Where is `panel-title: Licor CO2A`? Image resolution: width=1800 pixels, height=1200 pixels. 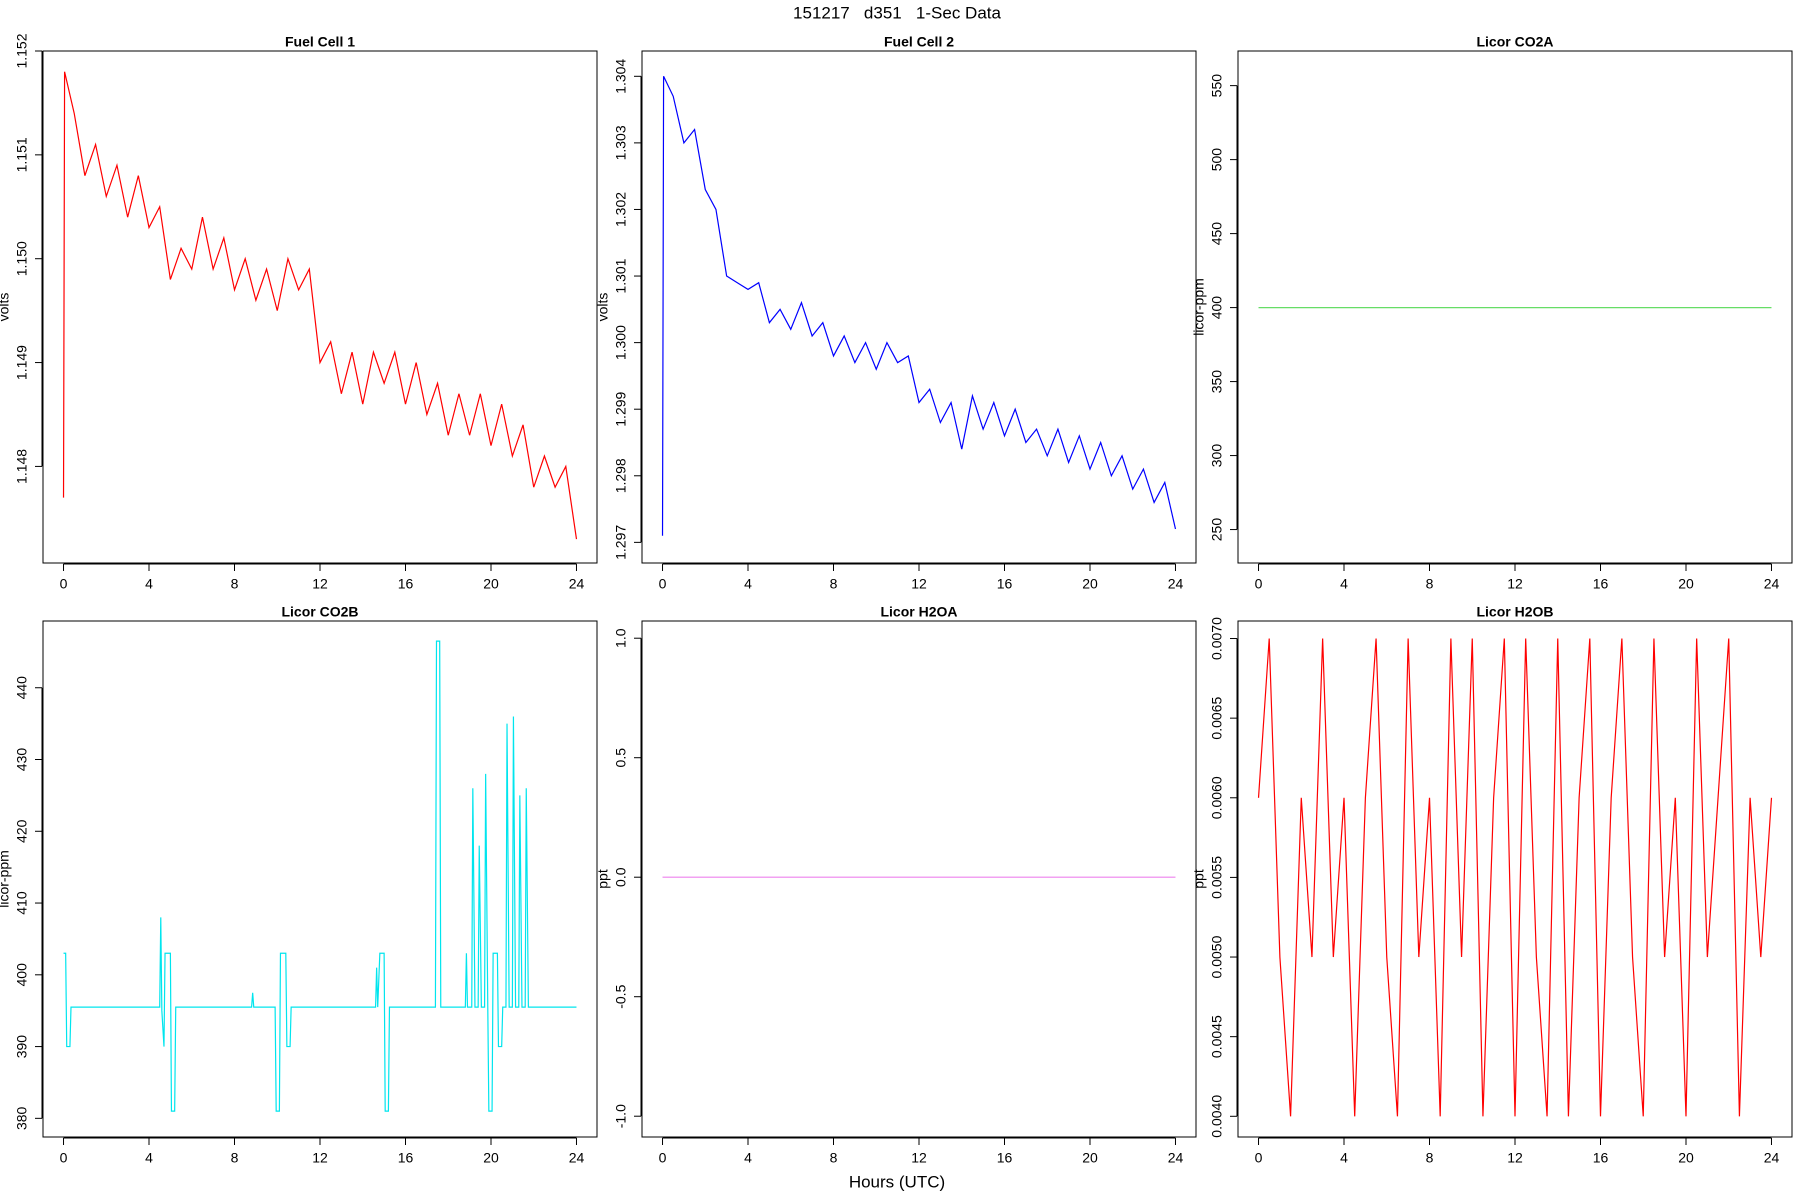 panel-title: Licor CO2A is located at coordinates (1514, 42).